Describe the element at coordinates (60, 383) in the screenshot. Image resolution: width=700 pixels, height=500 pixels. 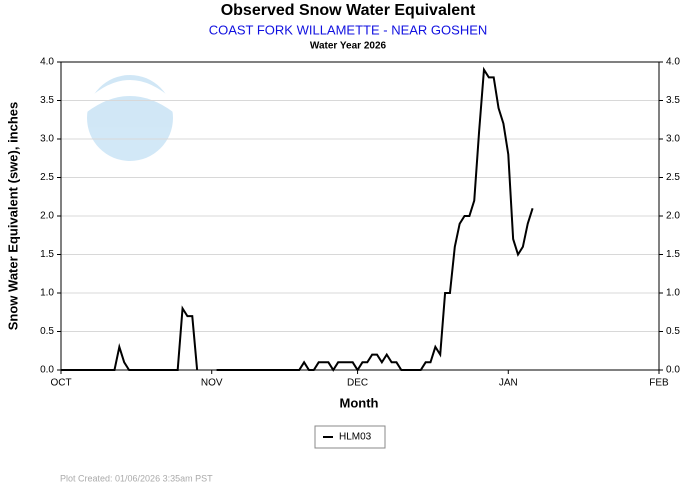
I see `x-tick-label: OCT` at that location.